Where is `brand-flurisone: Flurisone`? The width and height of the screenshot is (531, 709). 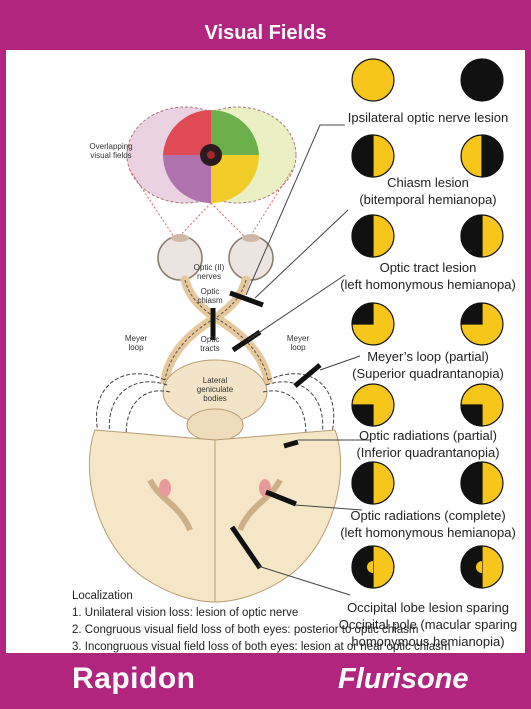
brand-flurisone: Flurisone is located at coordinates (403, 679).